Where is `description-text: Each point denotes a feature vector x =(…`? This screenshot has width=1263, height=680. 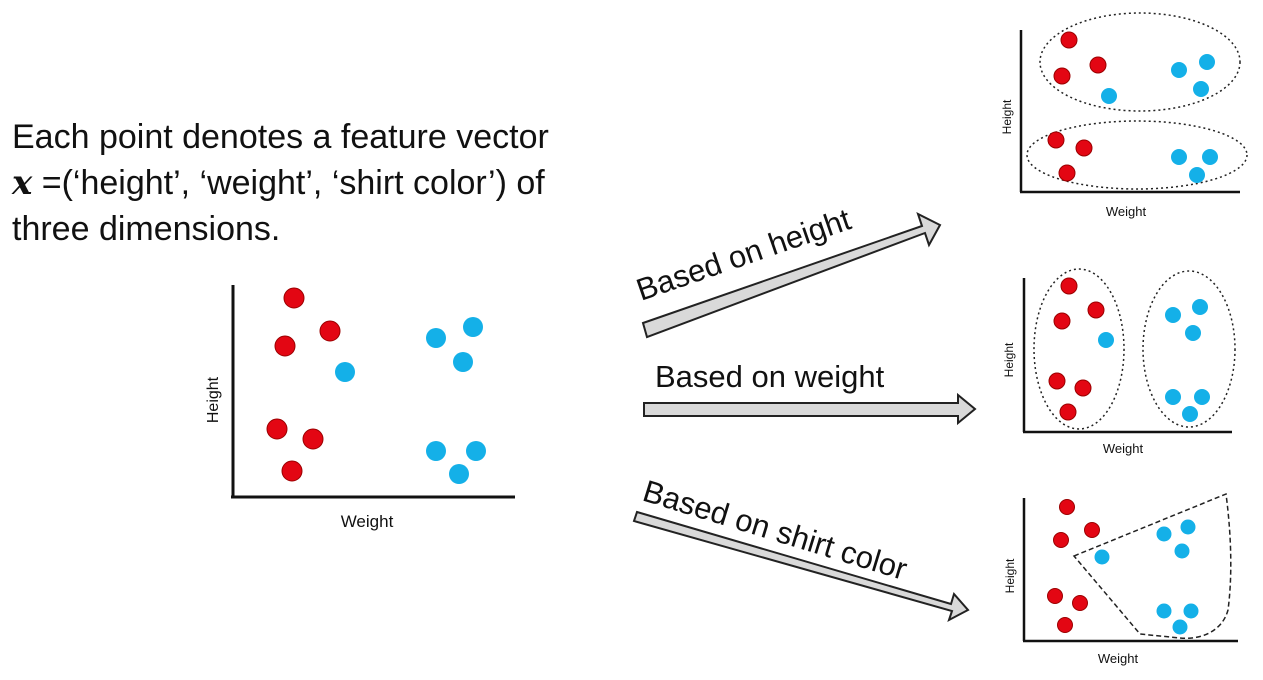 description-text: Each point denotes a feature vector x =(… is located at coordinates (280, 183).